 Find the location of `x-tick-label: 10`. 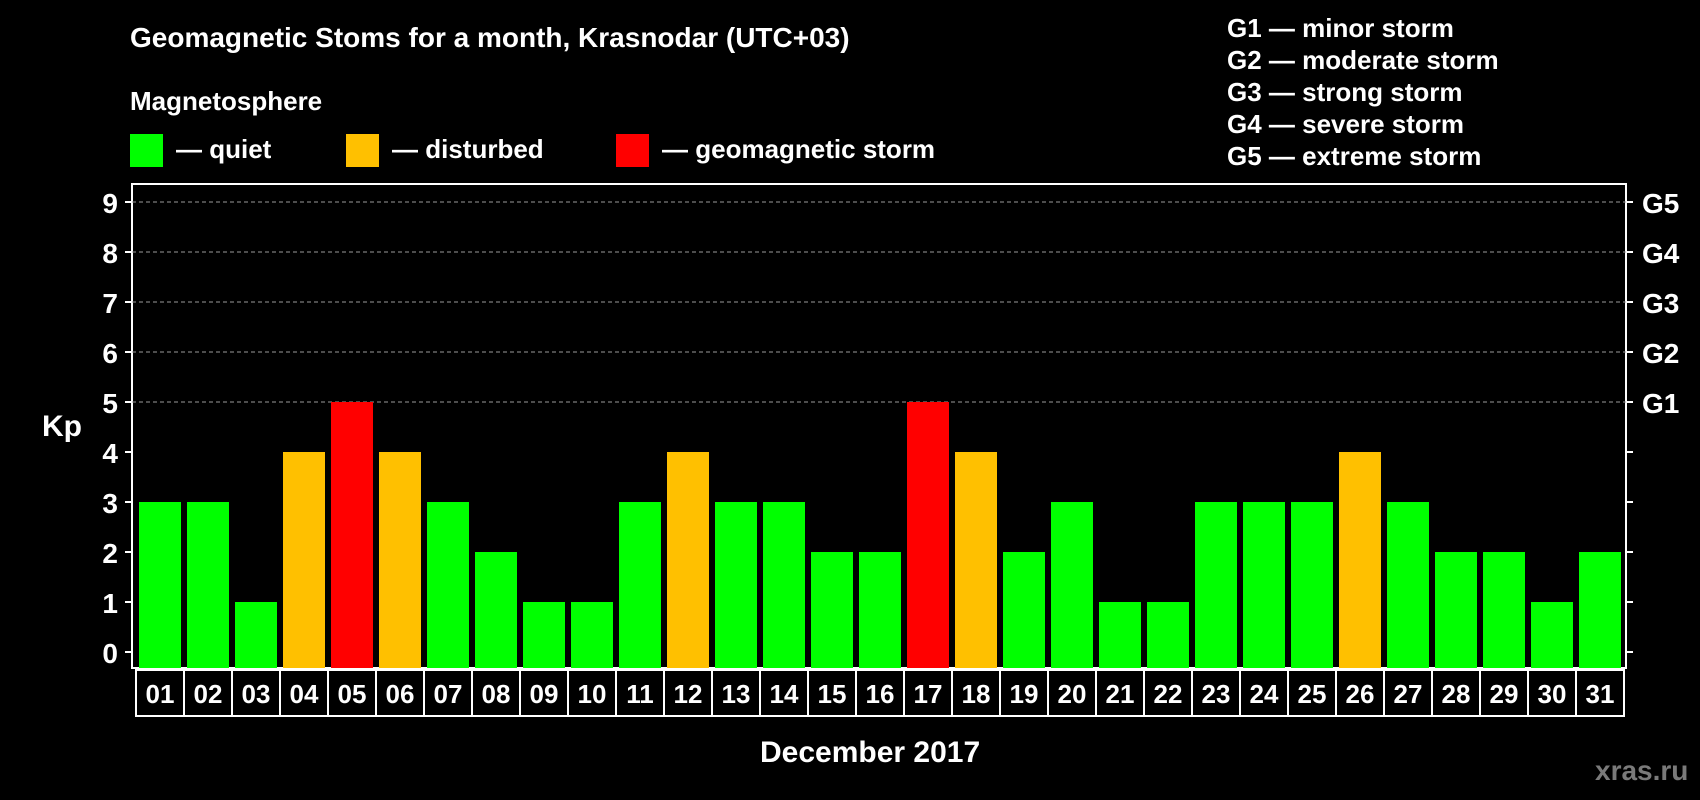

x-tick-label: 10 is located at coordinates (592, 694).